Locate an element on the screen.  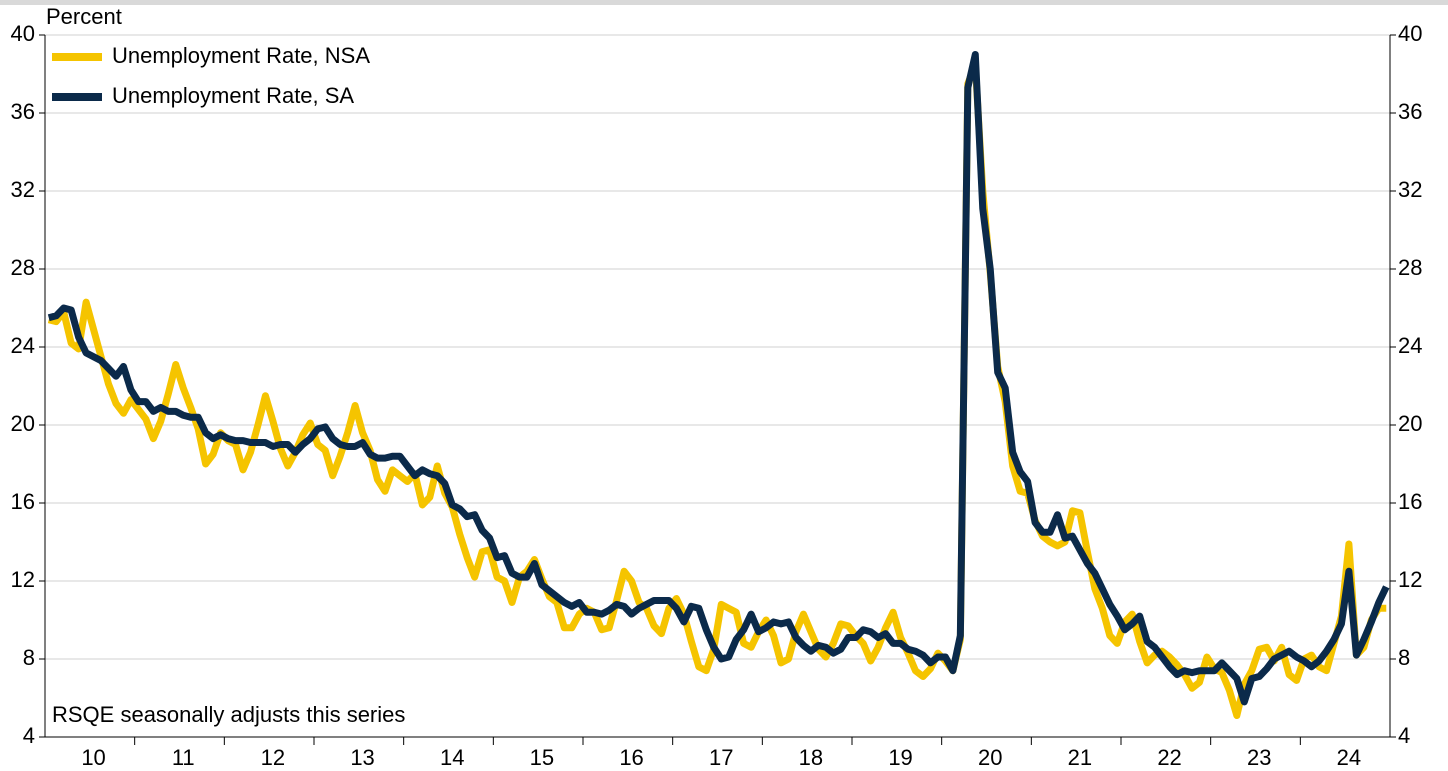
x-tick-label: 23 is located at coordinates (1259, 757).